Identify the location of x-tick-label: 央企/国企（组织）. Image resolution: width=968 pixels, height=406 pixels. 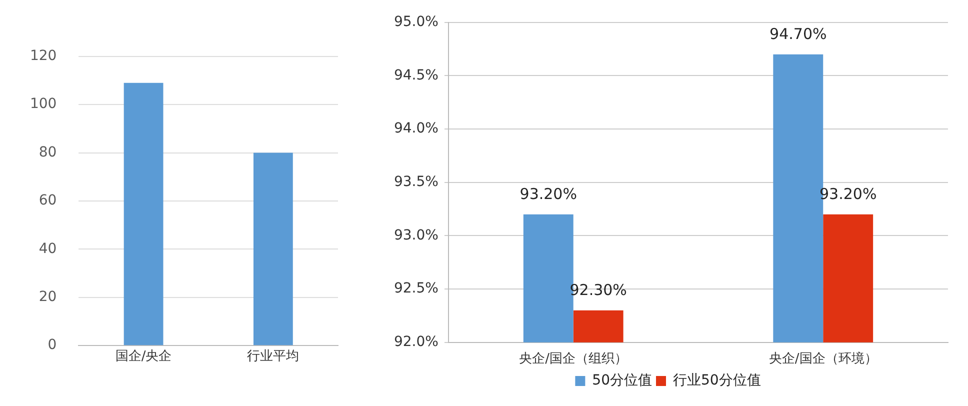
(573, 359).